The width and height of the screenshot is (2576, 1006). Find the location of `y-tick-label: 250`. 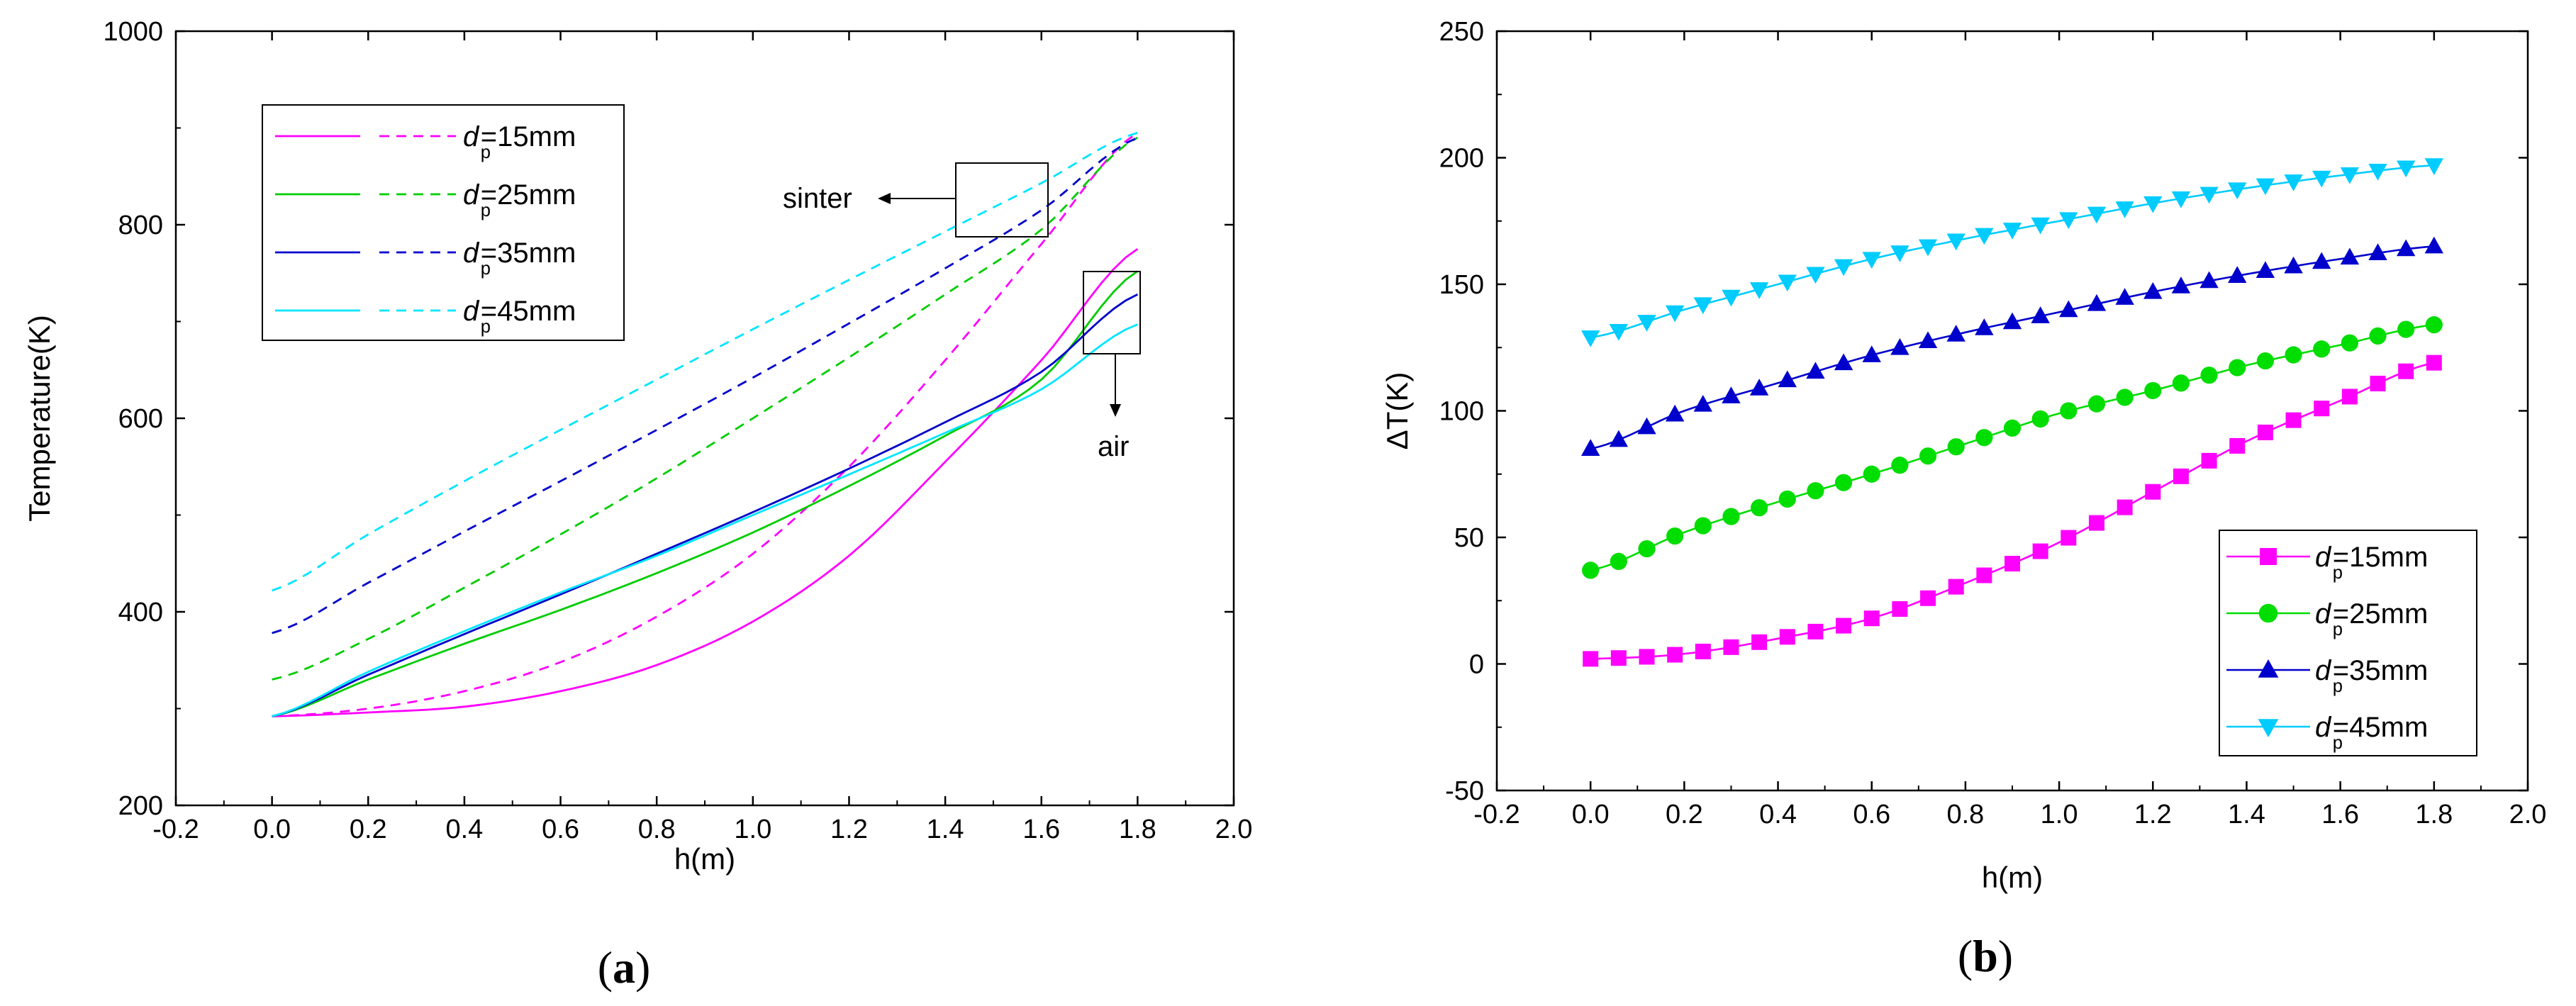

y-tick-label: 250 is located at coordinates (1461, 32).